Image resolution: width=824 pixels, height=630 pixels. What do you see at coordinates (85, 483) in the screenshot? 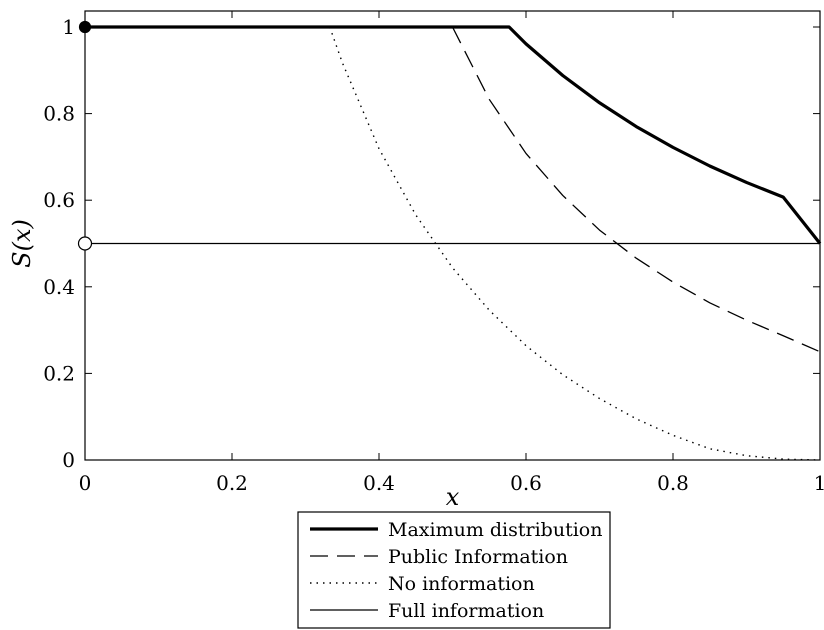
I see `x-tick-label: 0` at bounding box center [85, 483].